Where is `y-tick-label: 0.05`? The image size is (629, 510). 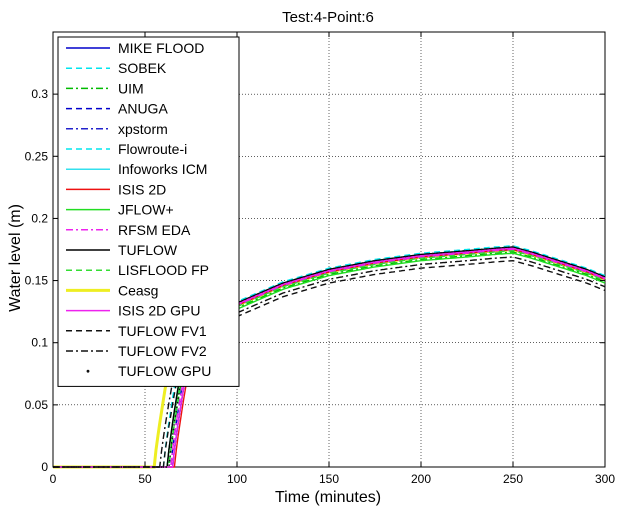
y-tick-label: 0.05 is located at coordinates (37, 405).